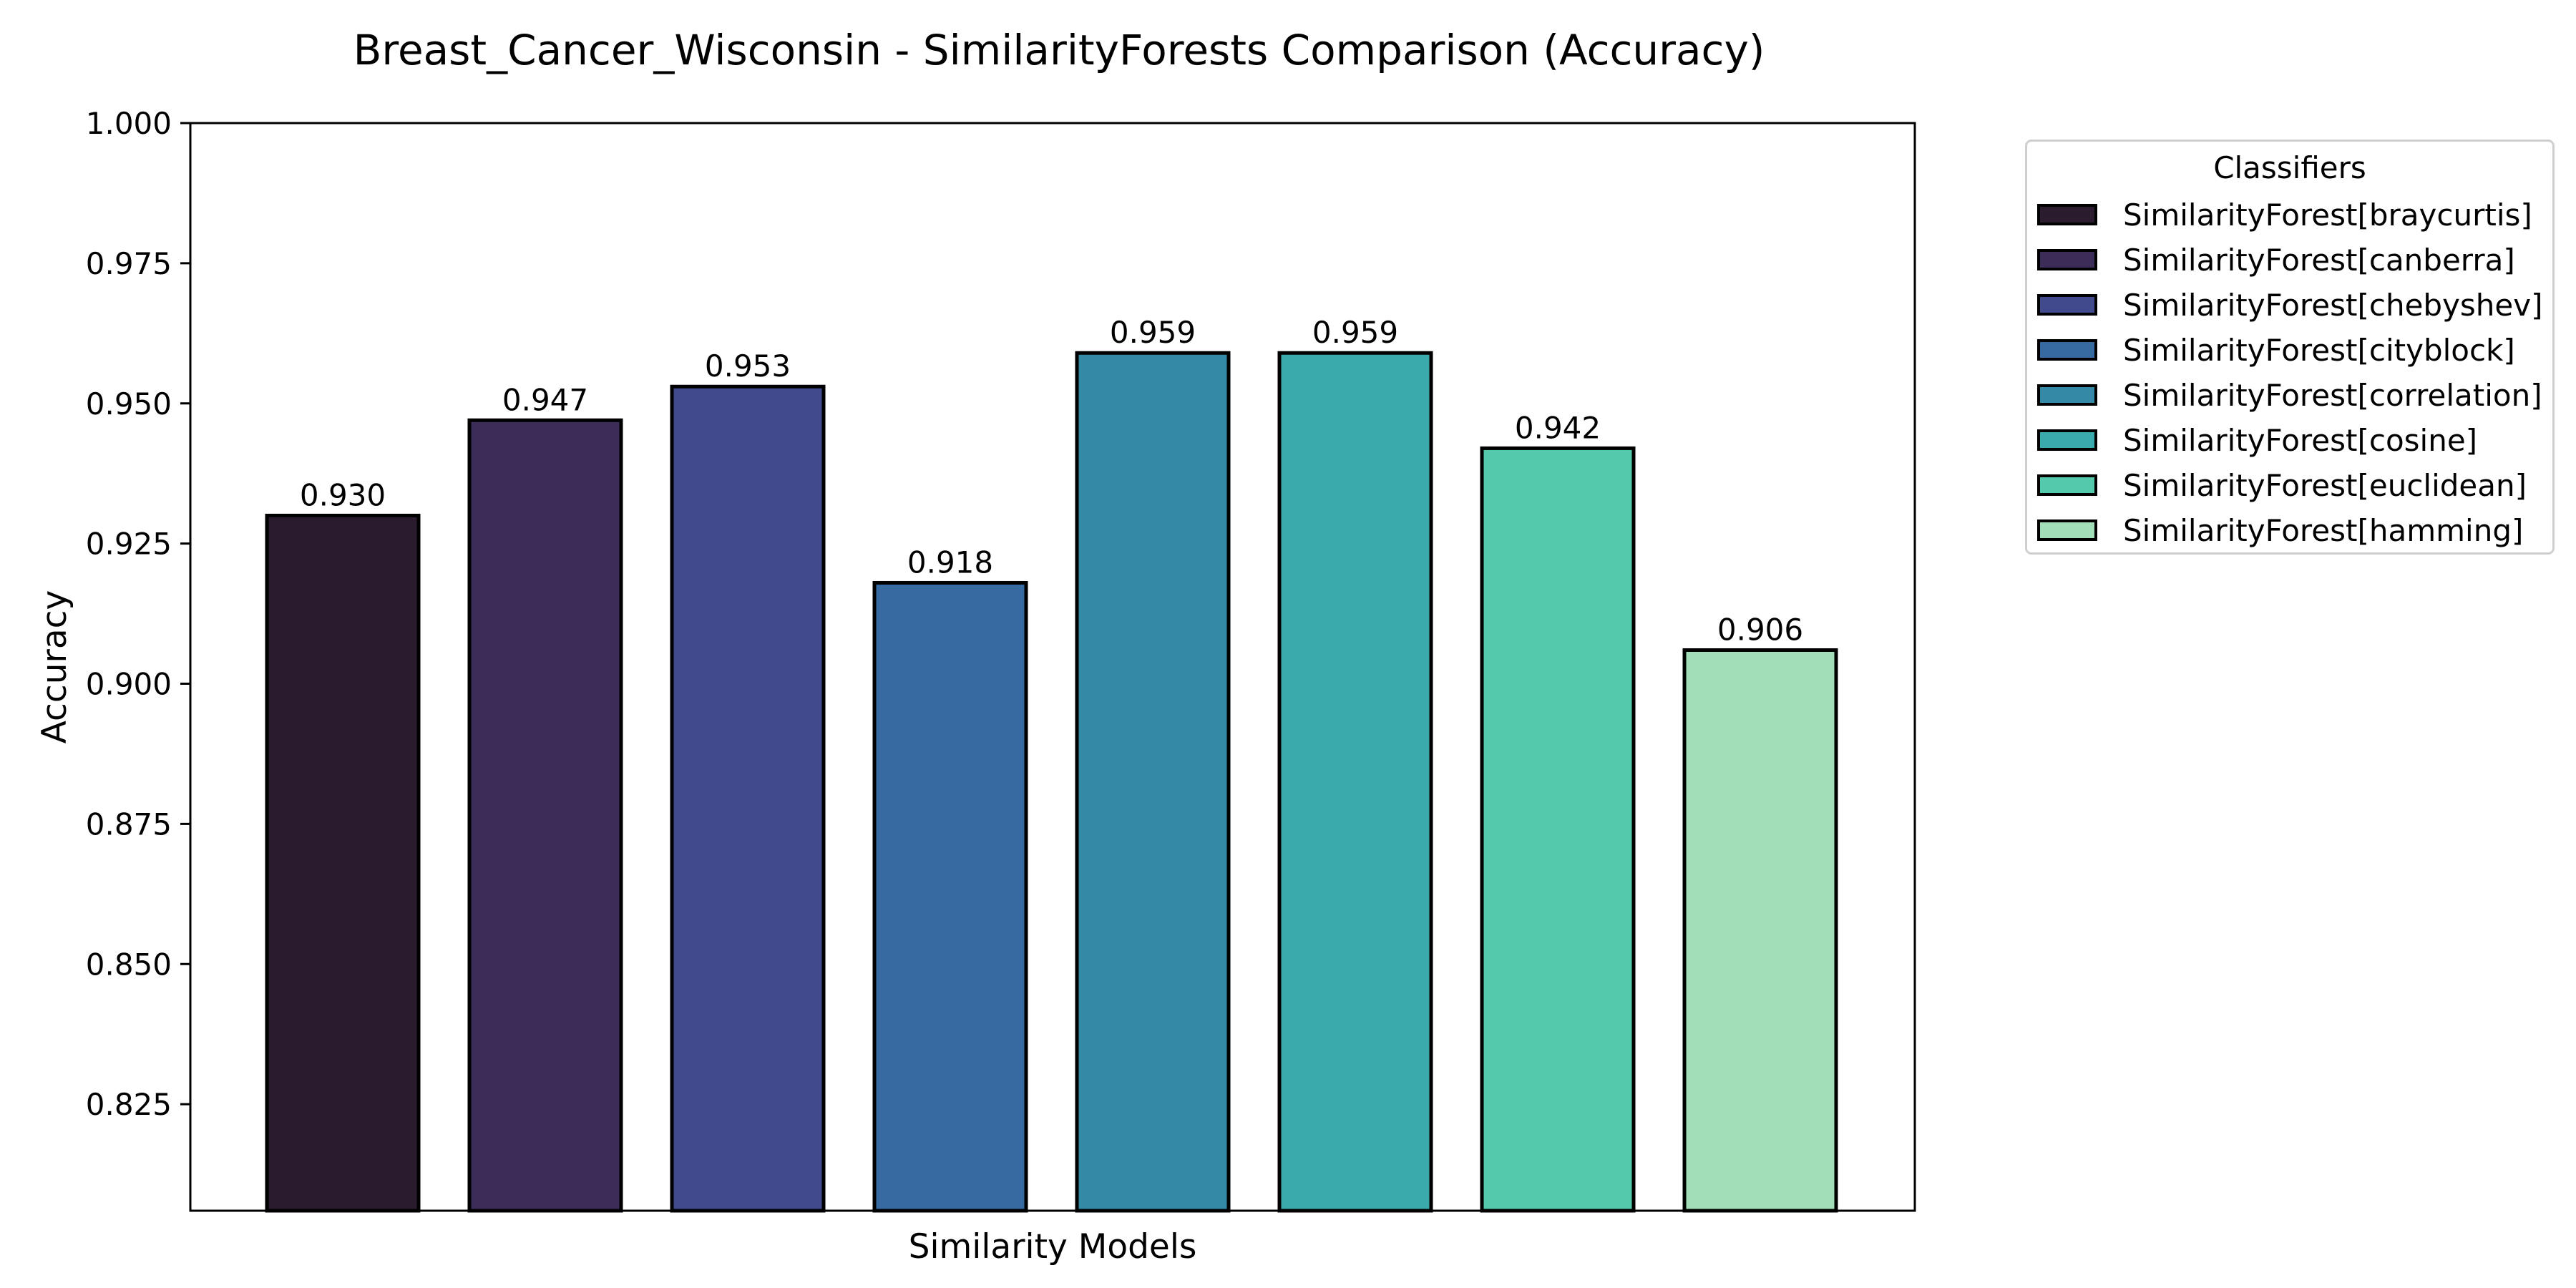 The height and width of the screenshot is (1288, 2576). Describe the element at coordinates (2332, 395) in the screenshot. I see `legend-label: SimilarityForest[correlation]` at that location.